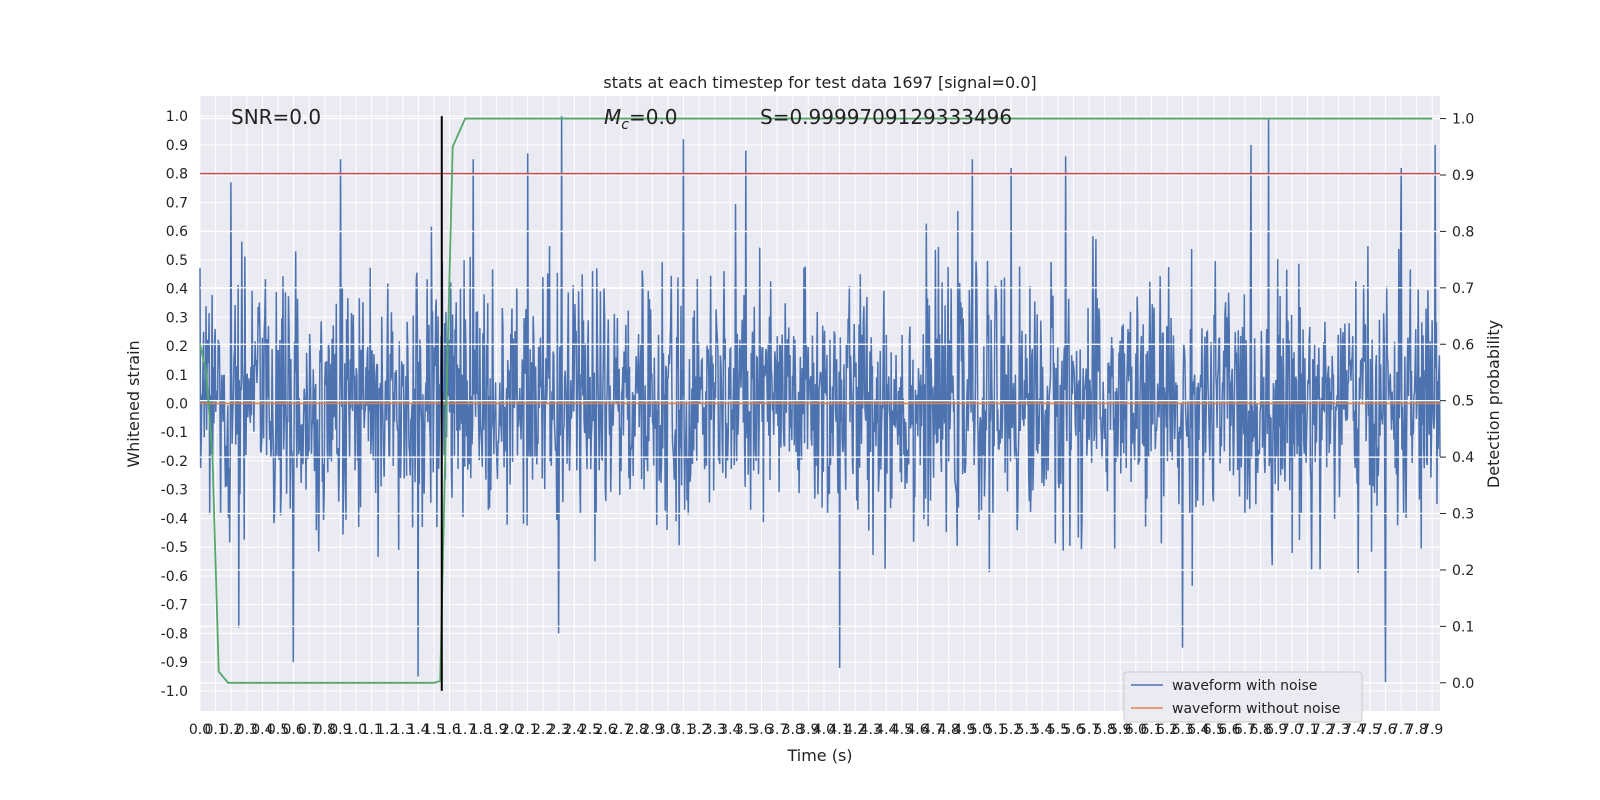 The image size is (1600, 800). What do you see at coordinates (1463, 571) in the screenshot?
I see `right-tick-label: 0.2` at bounding box center [1463, 571].